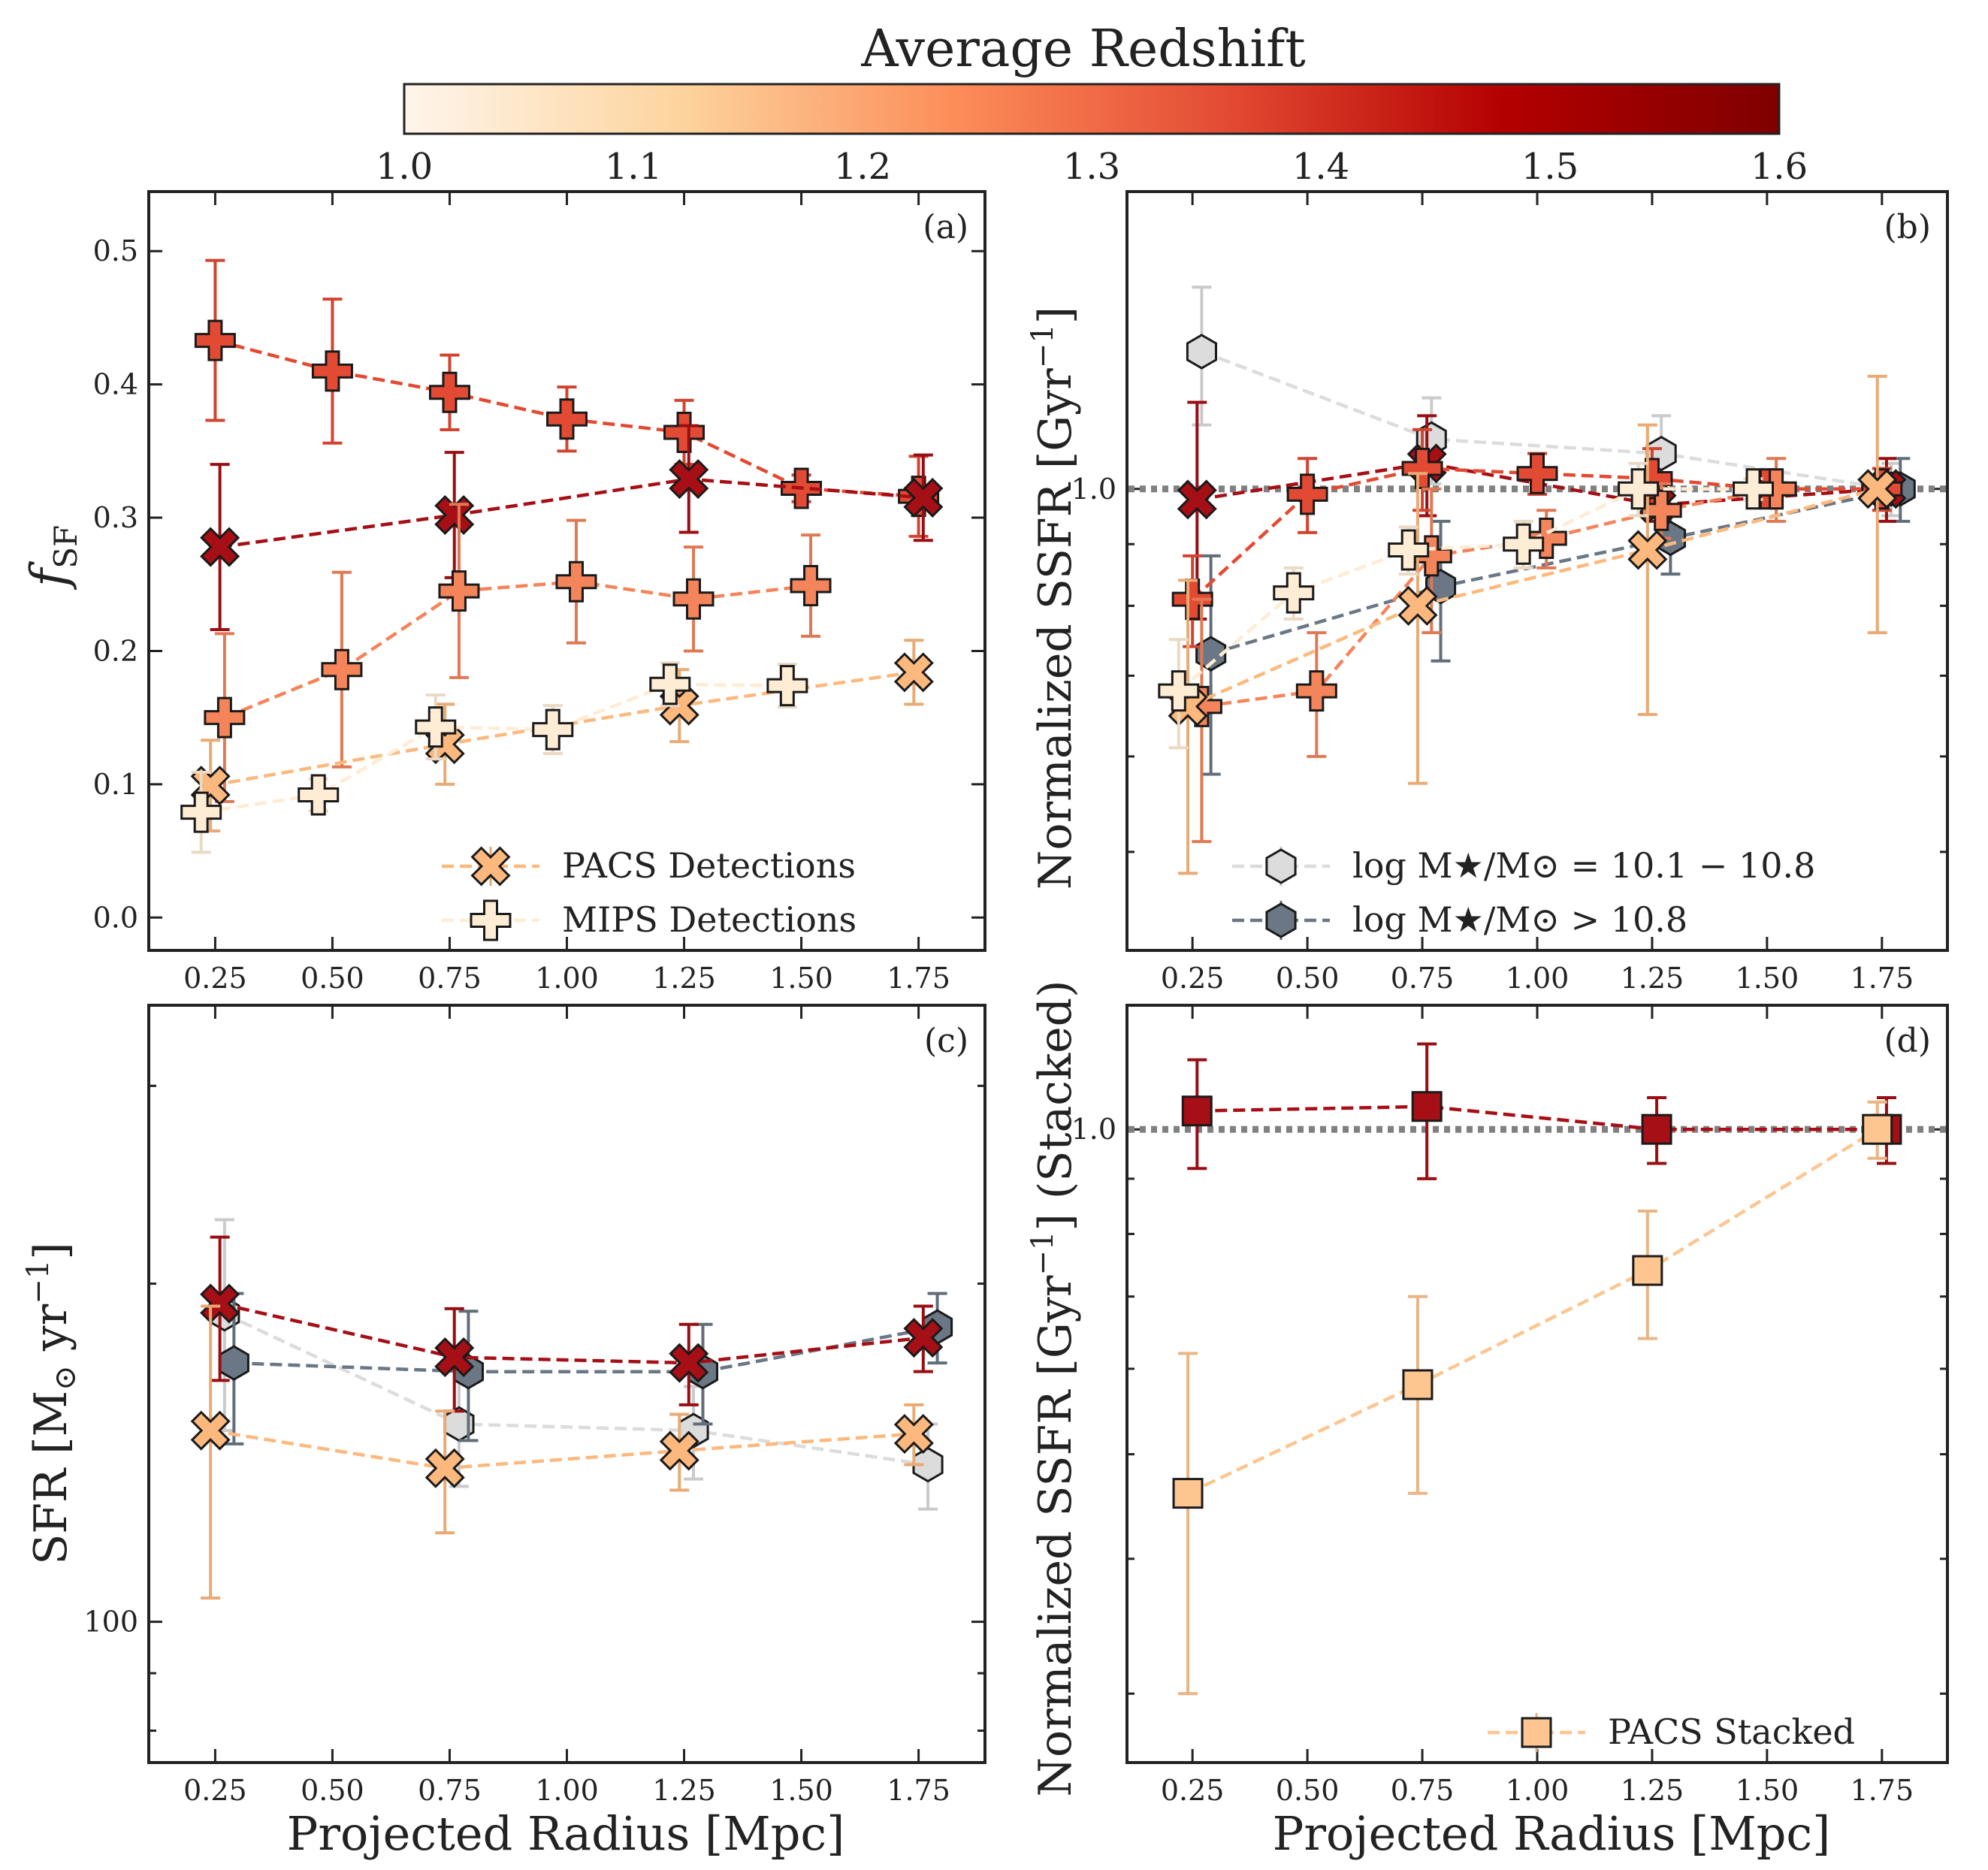 This screenshot has height=1870, width=1988. I want to click on y-tick-label: 0.2, so click(115, 650).